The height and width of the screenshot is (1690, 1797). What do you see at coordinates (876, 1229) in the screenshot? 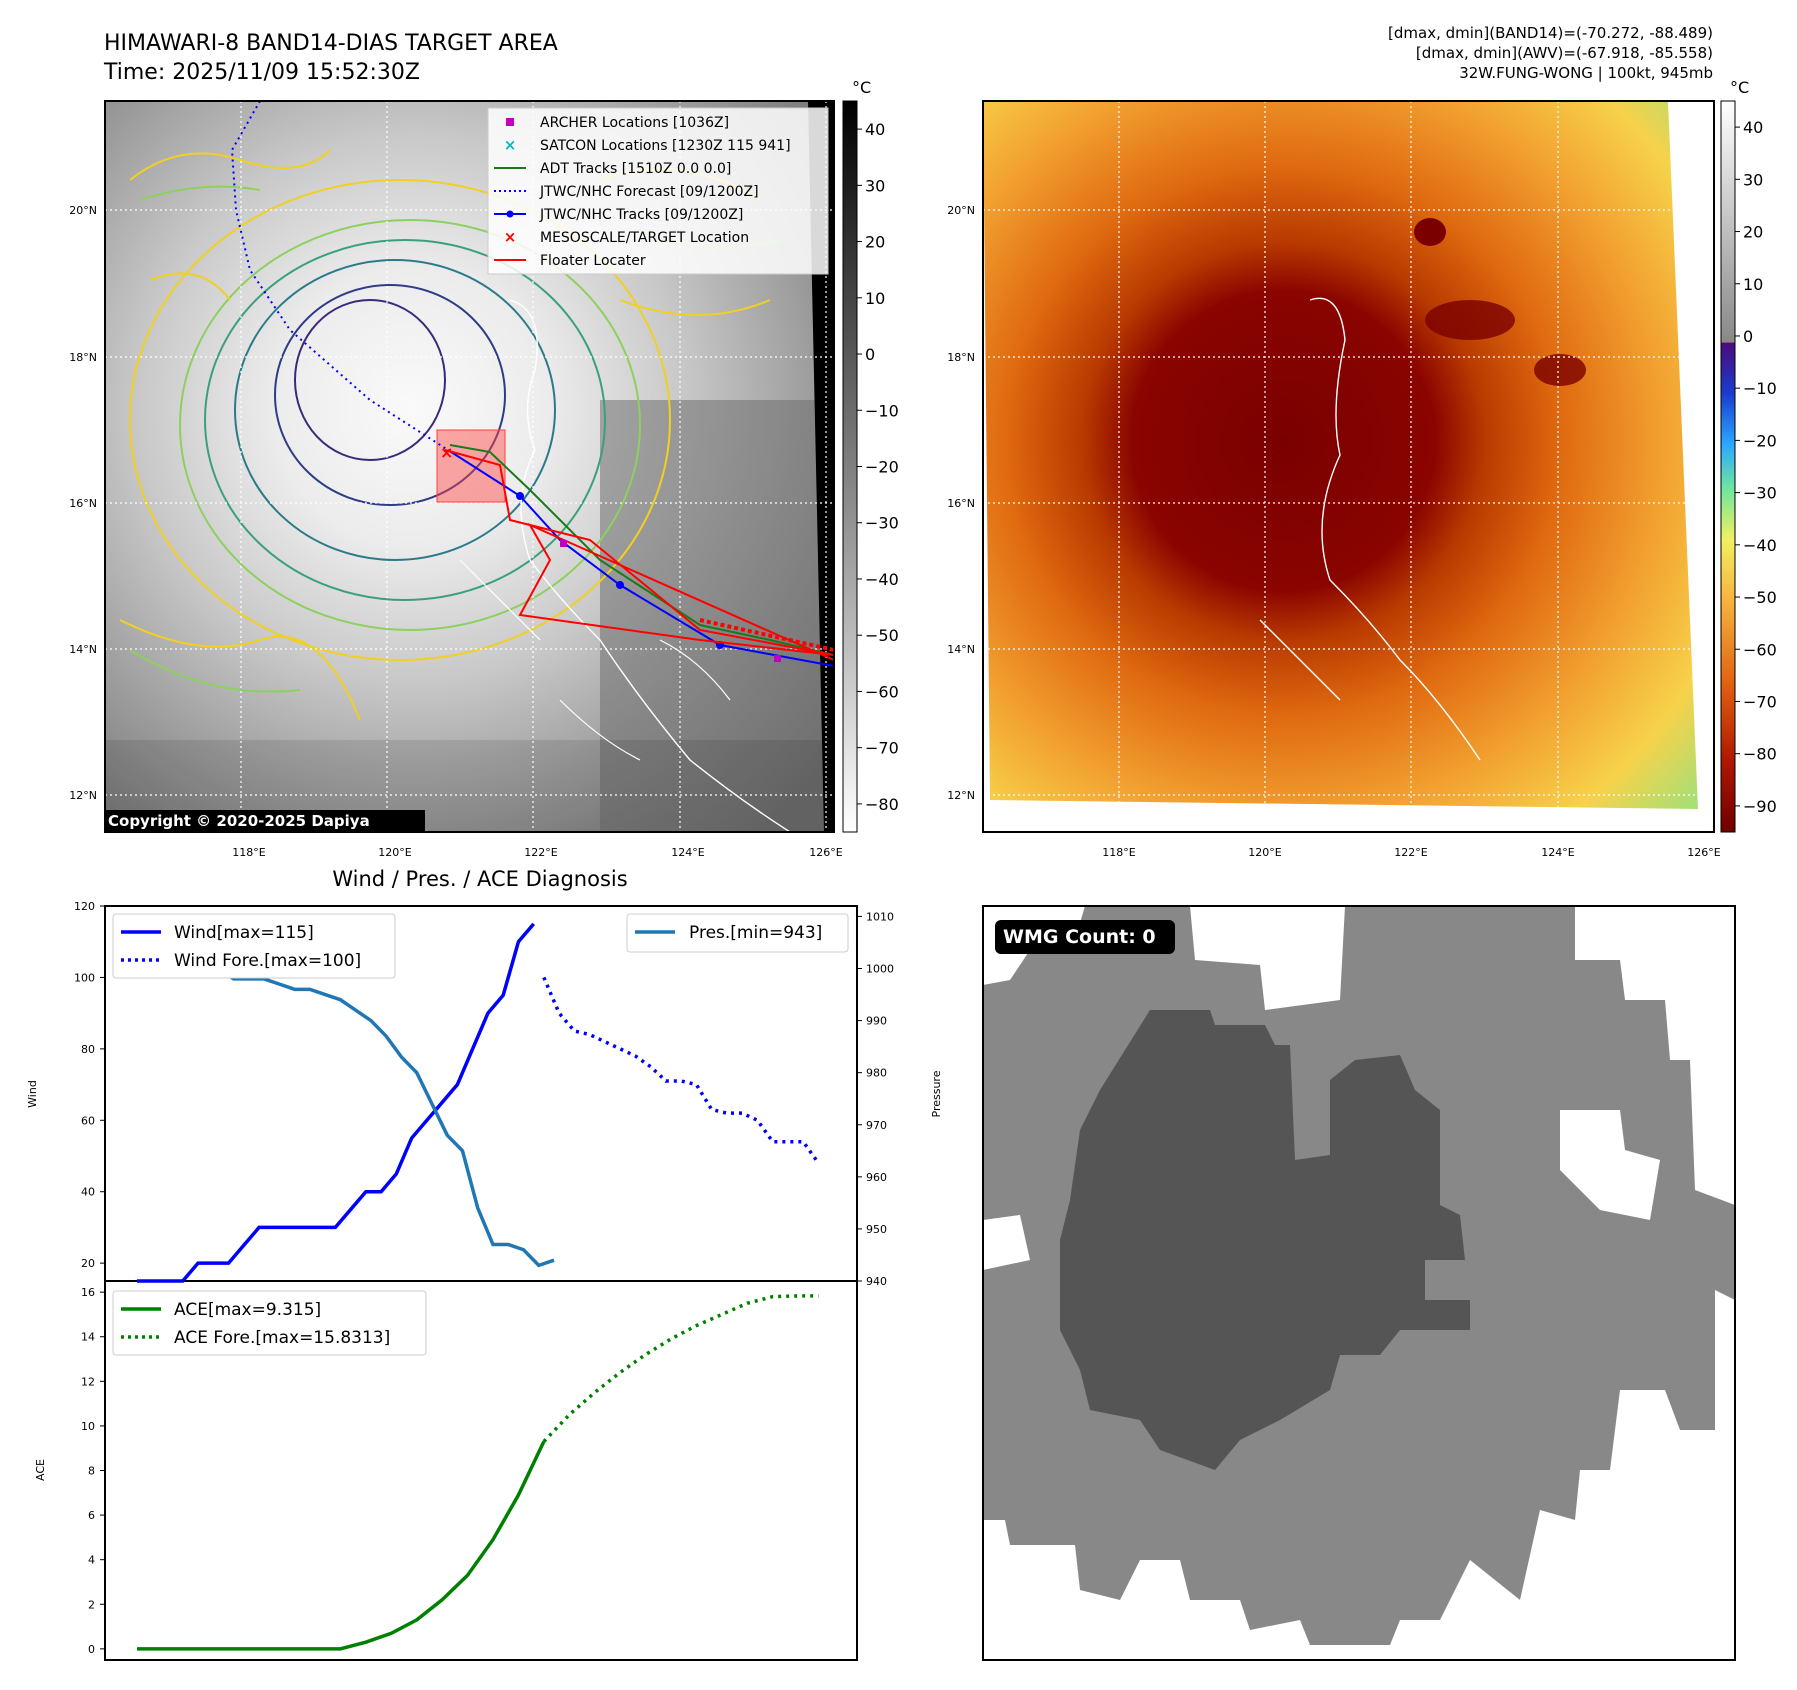
I see `axis-tick-label: 950` at bounding box center [876, 1229].